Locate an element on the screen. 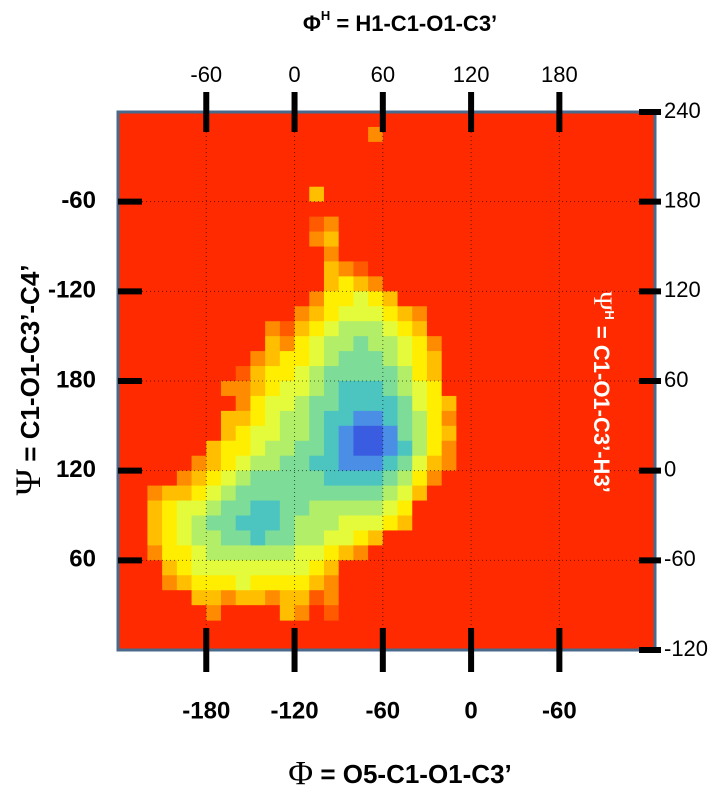  label: = H1-C1-O1-C3’ is located at coordinates (413, 23).